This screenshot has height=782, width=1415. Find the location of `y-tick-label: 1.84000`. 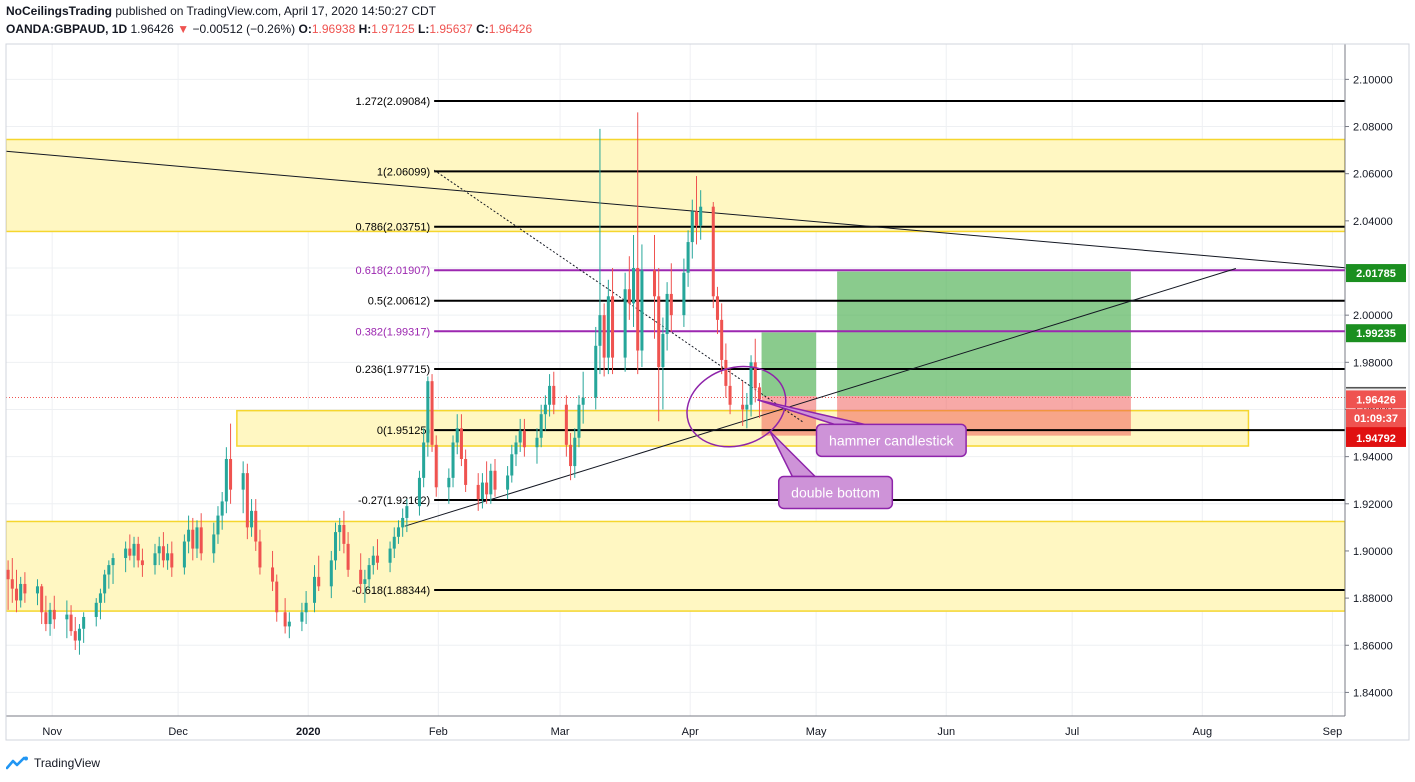

y-tick-label: 1.84000 is located at coordinates (1373, 693).